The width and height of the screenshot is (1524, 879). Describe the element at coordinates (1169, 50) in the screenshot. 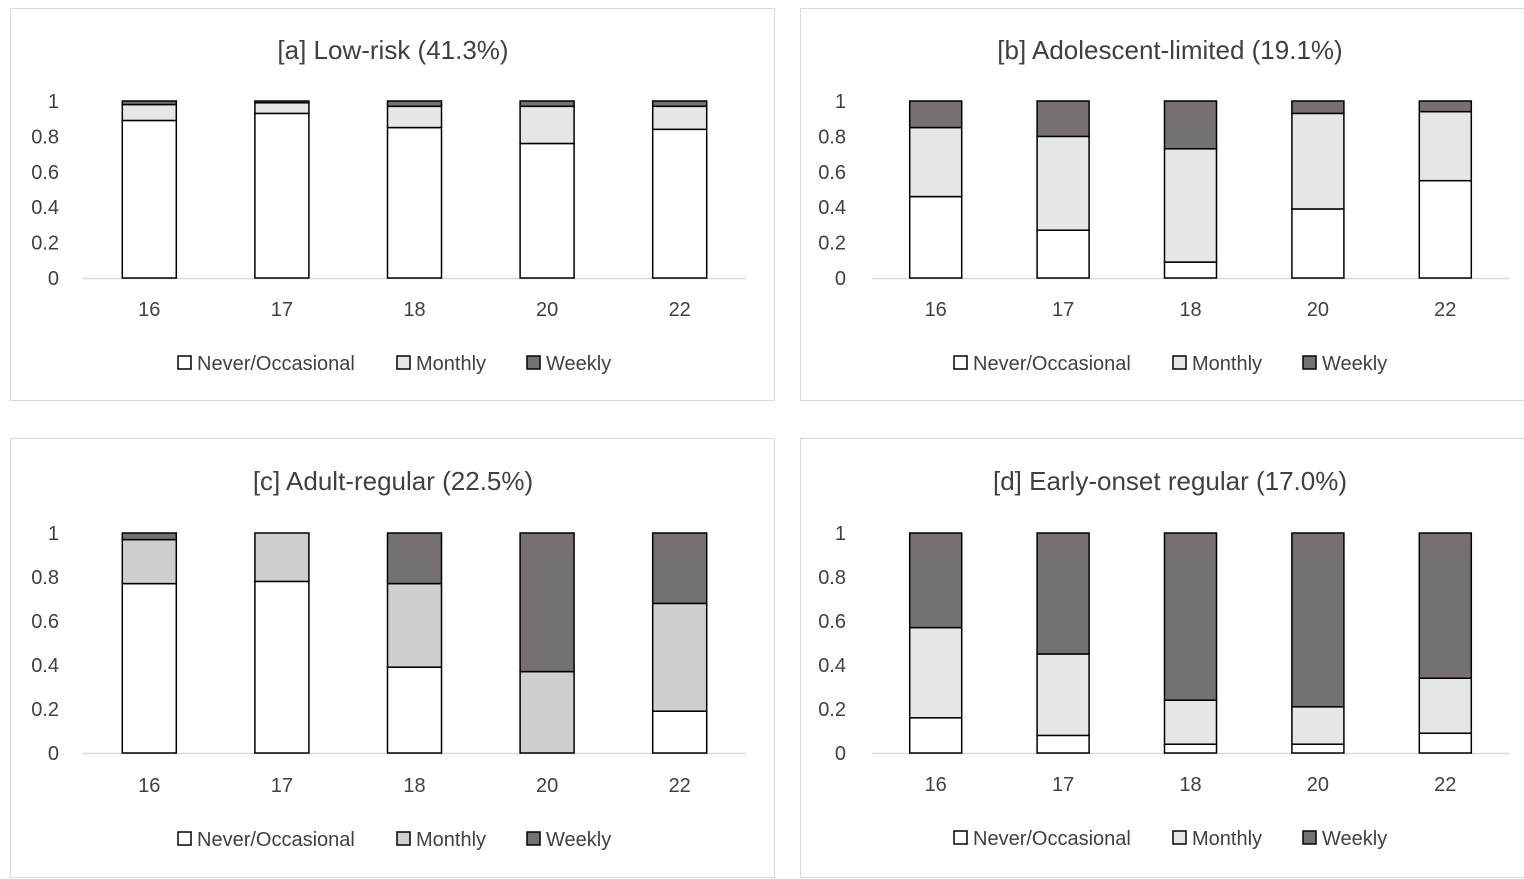

I see `chart-title: [b] Adolescent-limited (19.1%)` at that location.